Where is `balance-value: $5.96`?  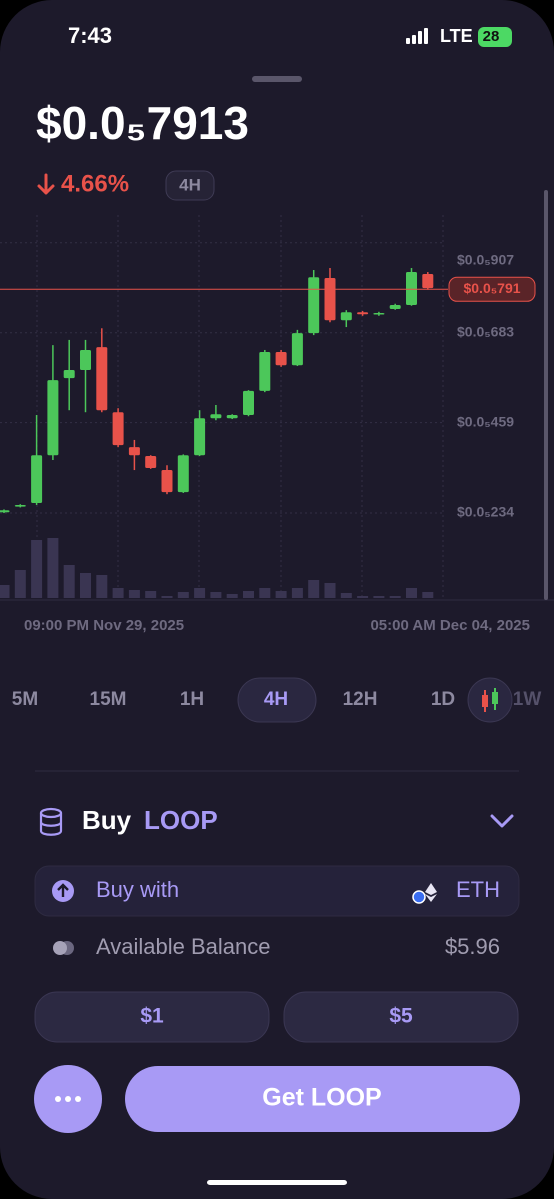
balance-value: $5.96 is located at coordinates (472, 946).